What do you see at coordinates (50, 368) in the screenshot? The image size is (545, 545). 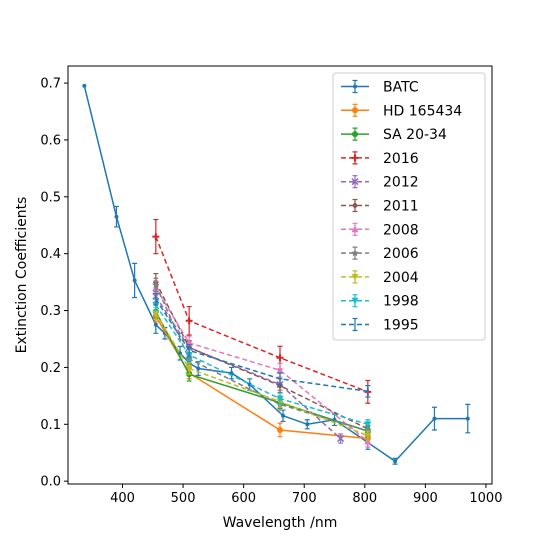 I see `y-tick-label: 0.2` at bounding box center [50, 368].